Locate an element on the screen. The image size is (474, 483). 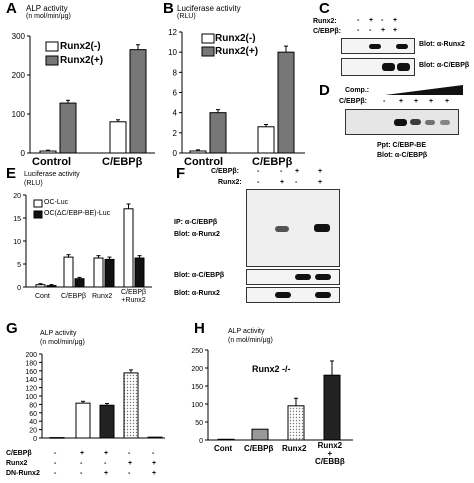
blot-dna-pulldown is located at coordinates (402, 122).